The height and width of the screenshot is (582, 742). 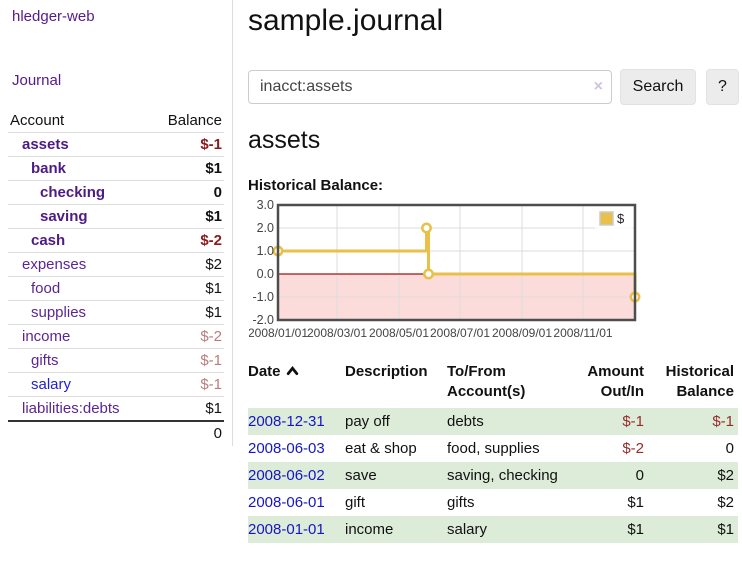 What do you see at coordinates (51, 384) in the screenshot?
I see `account-link-salary: salary` at bounding box center [51, 384].